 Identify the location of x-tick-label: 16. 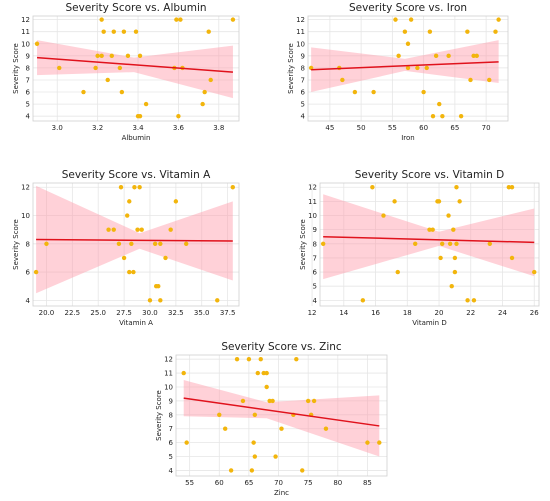
(375, 313).